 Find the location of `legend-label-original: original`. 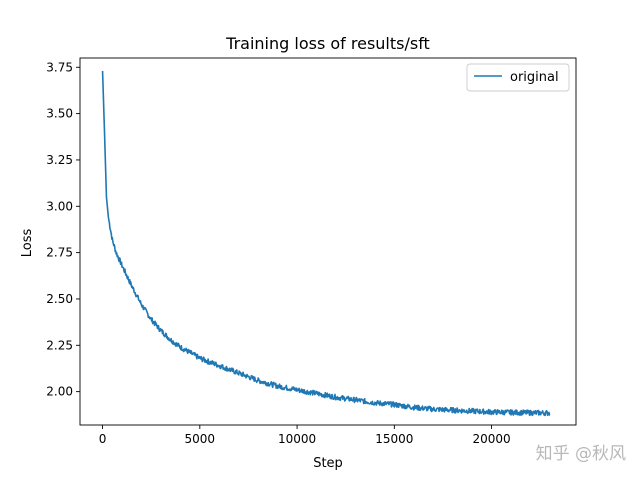

legend-label-original: original is located at coordinates (534, 77).